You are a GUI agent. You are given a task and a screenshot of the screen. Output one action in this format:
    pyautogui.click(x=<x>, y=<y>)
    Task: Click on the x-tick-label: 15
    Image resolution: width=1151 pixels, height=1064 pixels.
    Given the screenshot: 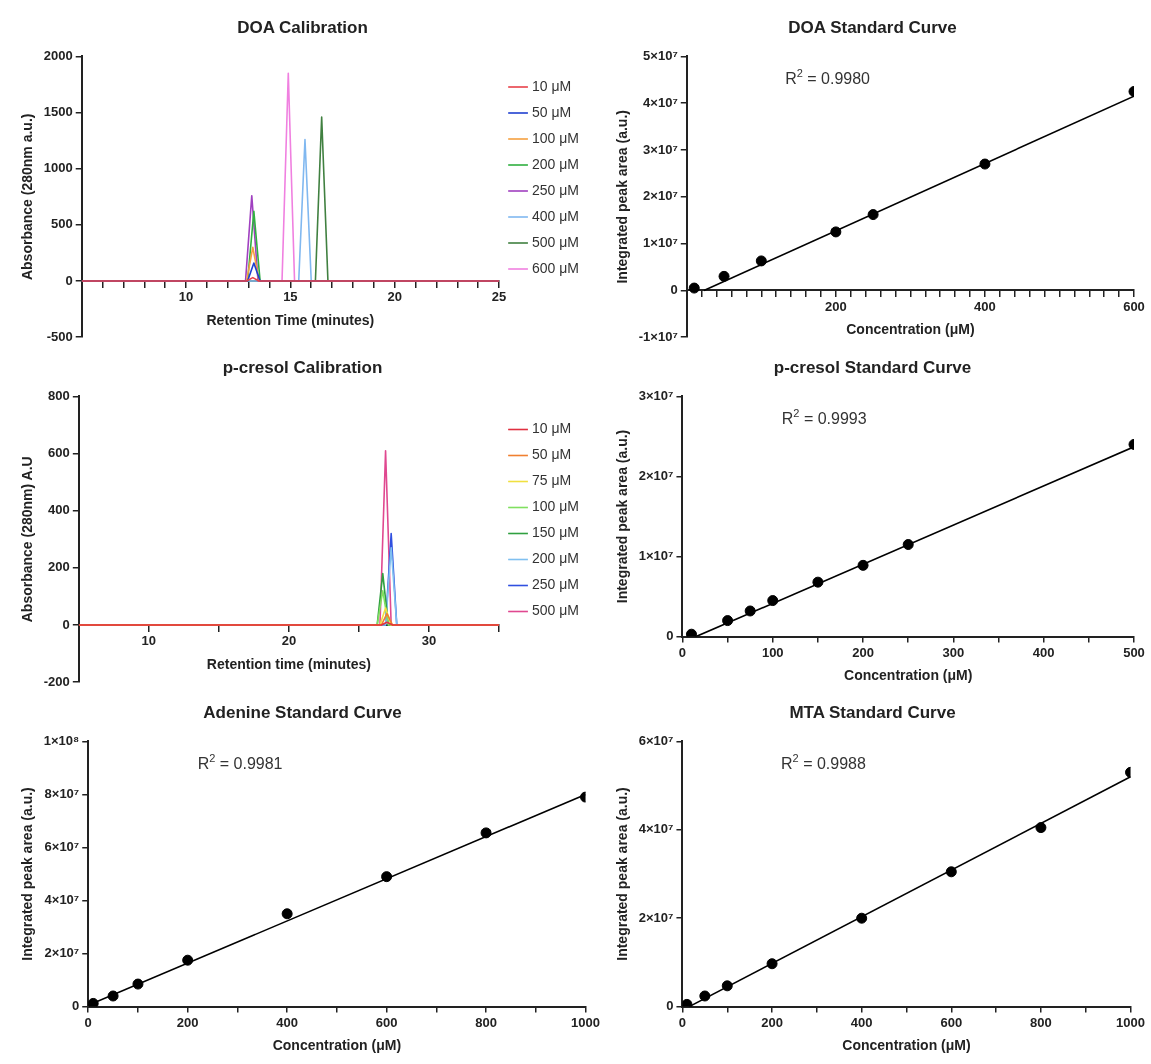 What is the action you would take?
    pyautogui.click(x=290, y=297)
    